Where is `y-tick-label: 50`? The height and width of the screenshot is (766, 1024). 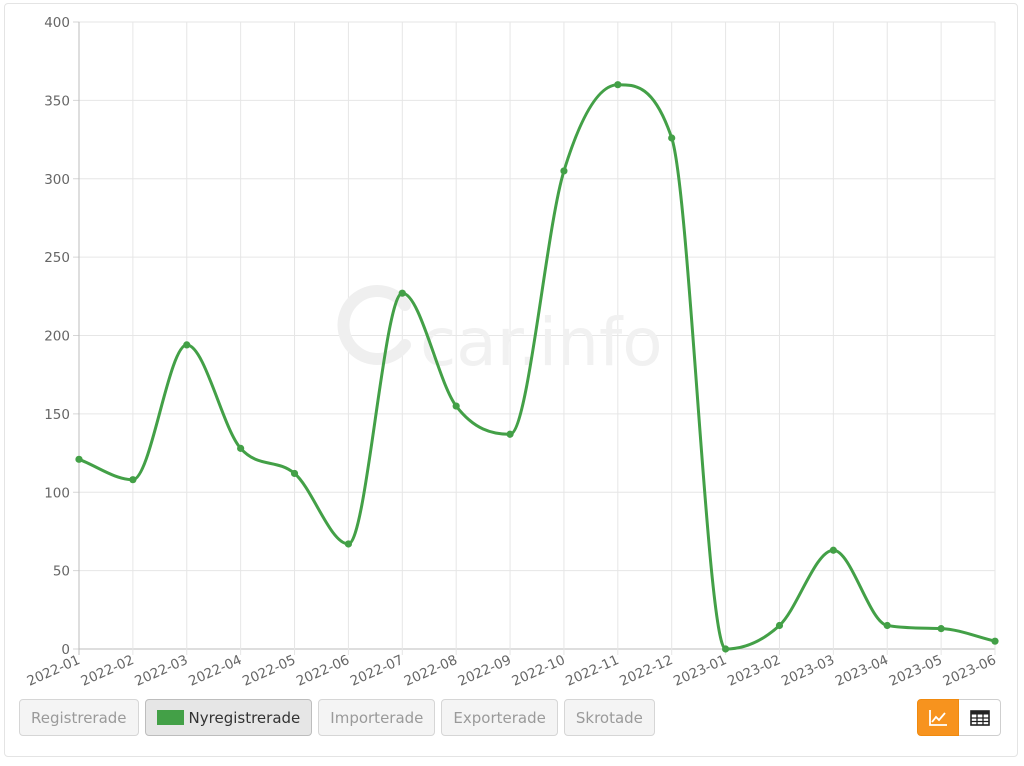 y-tick-label: 50 is located at coordinates (61, 572).